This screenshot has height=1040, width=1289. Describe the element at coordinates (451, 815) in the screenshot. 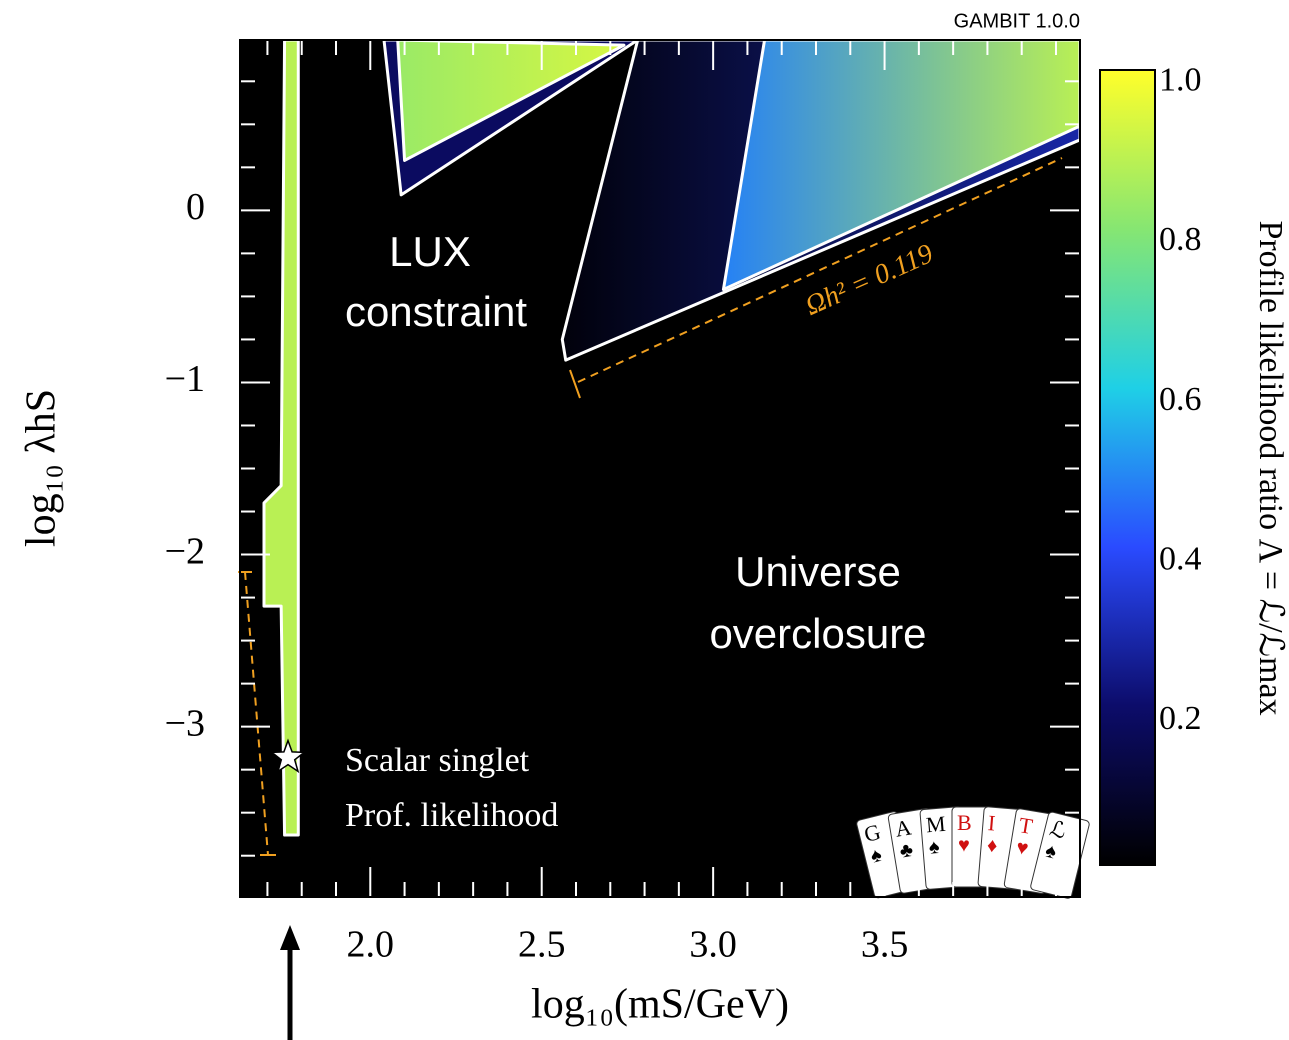

I see `annotation: Prof. likelihood` at that location.